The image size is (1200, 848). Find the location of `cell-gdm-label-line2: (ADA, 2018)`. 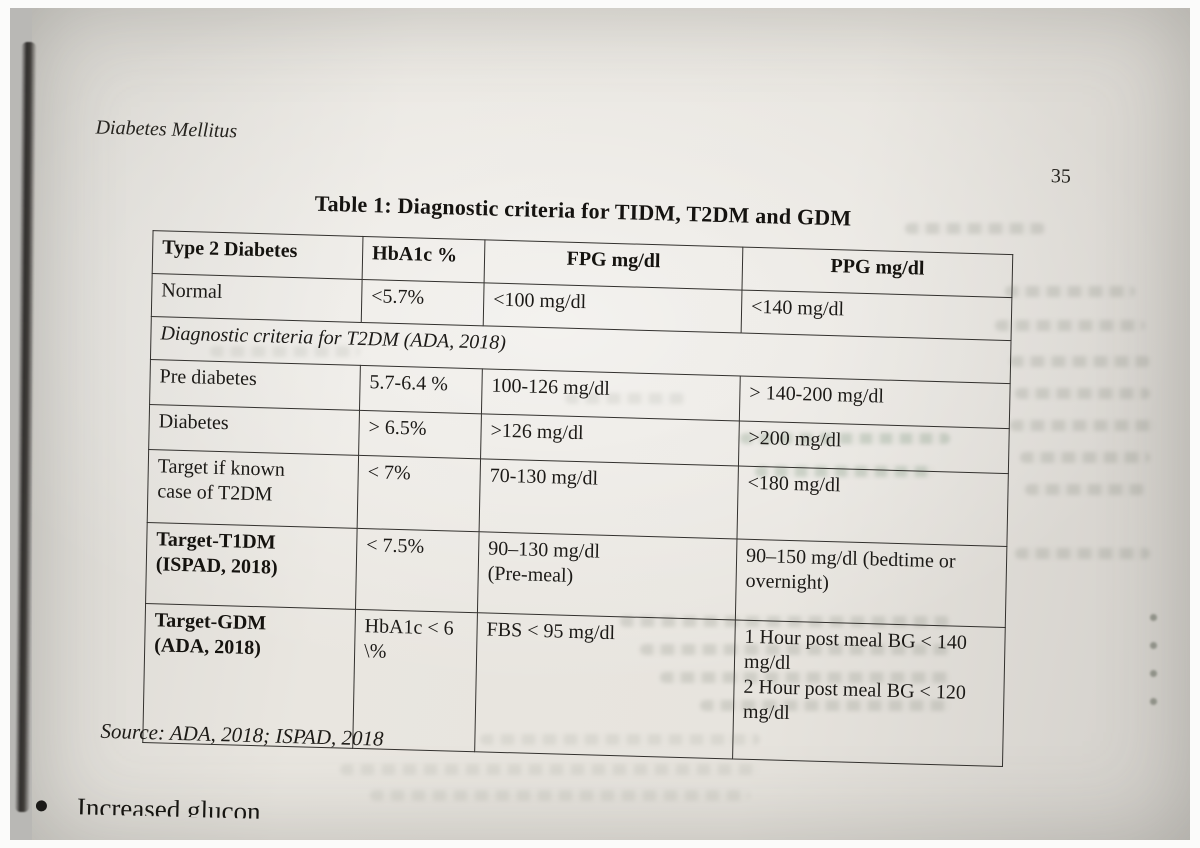

cell-gdm-label-line2: (ADA, 2018) is located at coordinates (208, 647).